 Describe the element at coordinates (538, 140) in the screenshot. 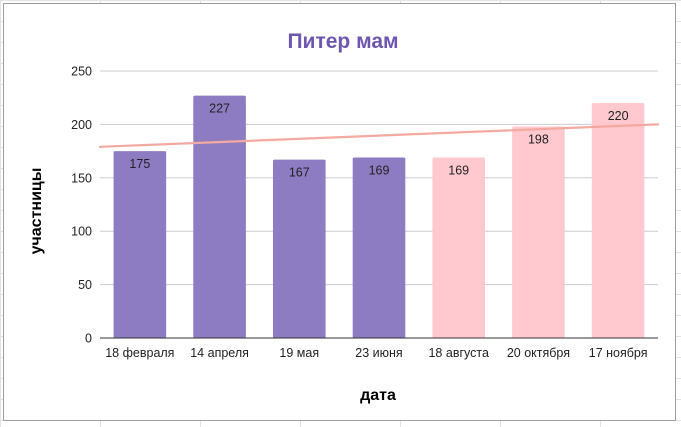

I see `data-label-5: 198` at that location.